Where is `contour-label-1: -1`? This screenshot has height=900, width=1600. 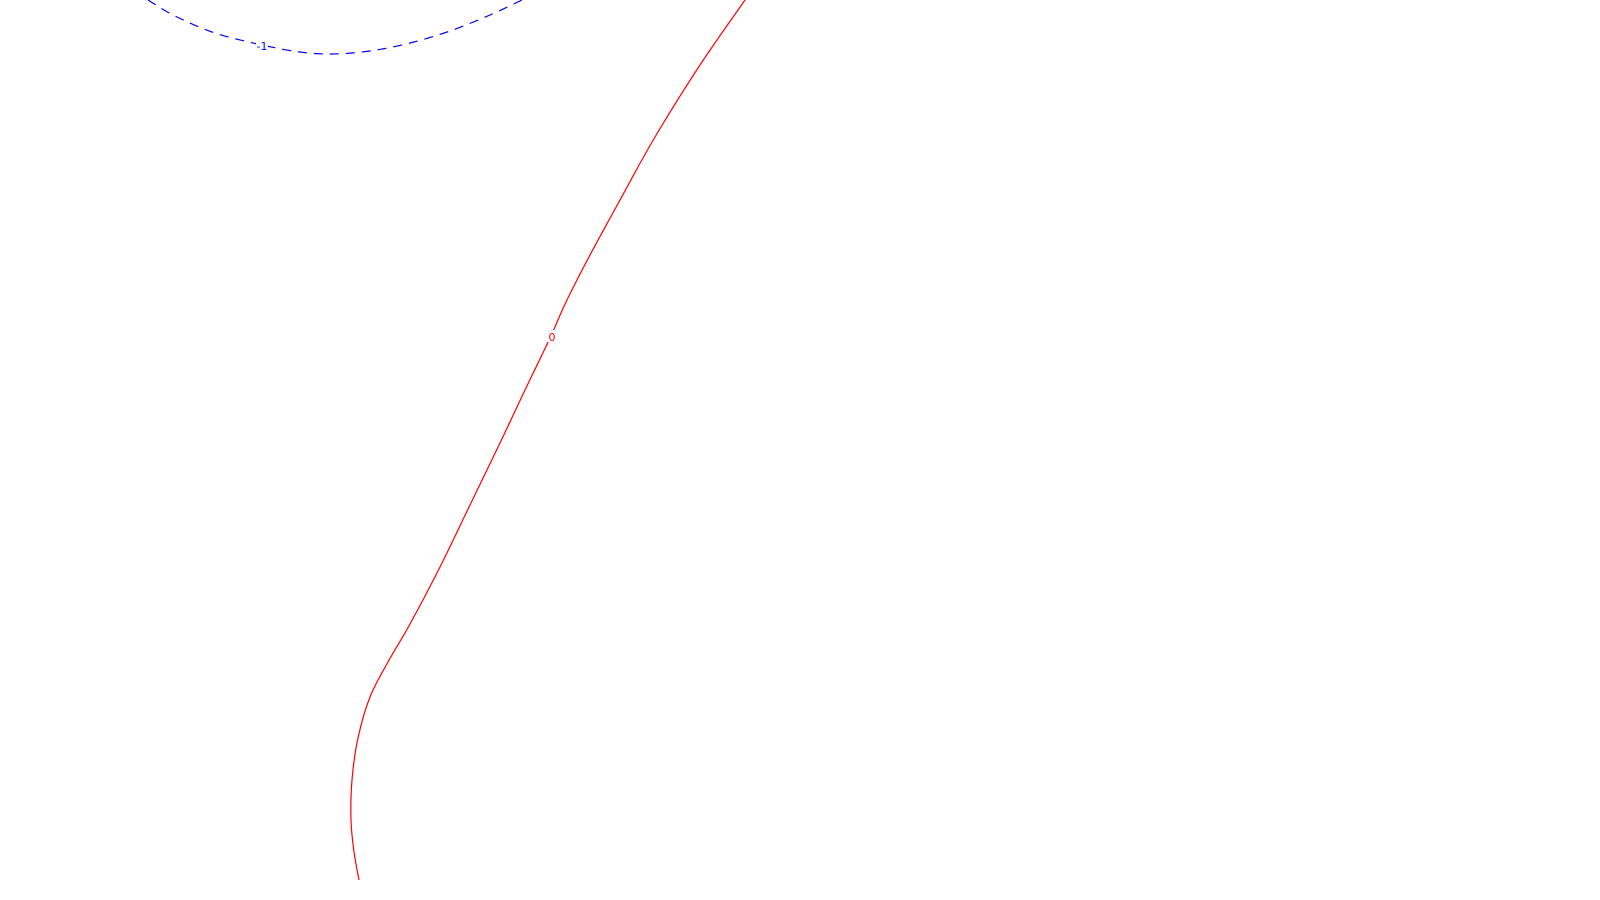 contour-label-1: -1 is located at coordinates (262, 46).